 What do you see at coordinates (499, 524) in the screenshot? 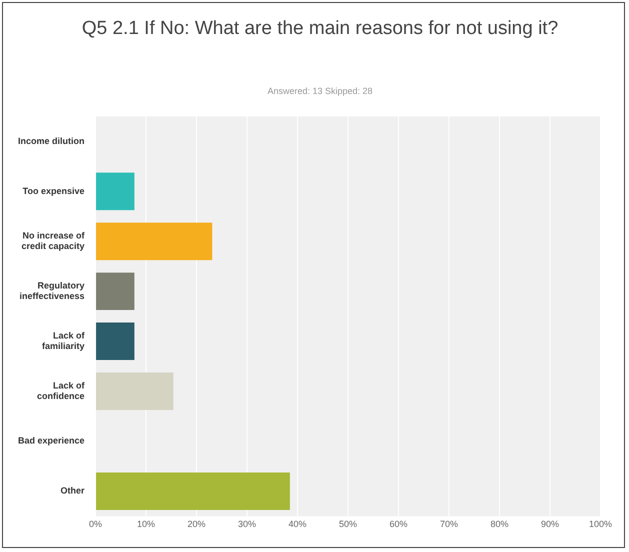
I see `x-tick-label: 80%` at bounding box center [499, 524].